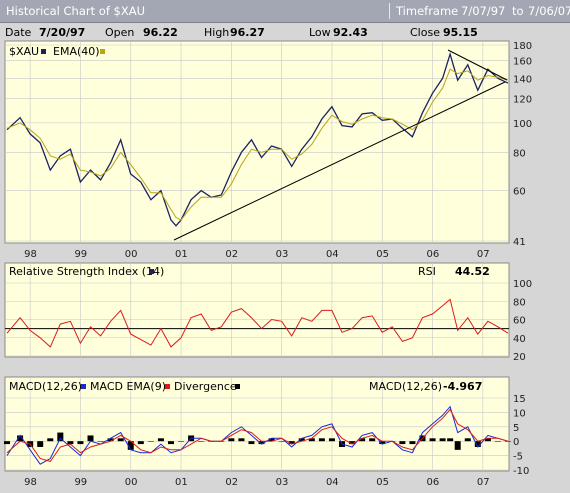 The height and width of the screenshot is (493, 570). What do you see at coordinates (519, 357) in the screenshot?
I see `rsi-y-tick: 20` at bounding box center [519, 357].